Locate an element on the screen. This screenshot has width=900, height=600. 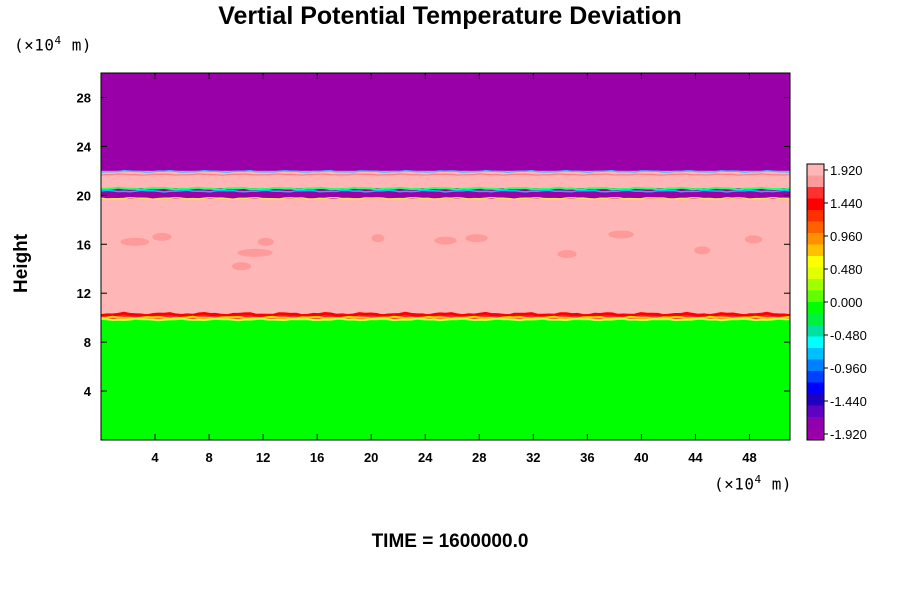
yellow-upper-line is located at coordinates (445, 198).